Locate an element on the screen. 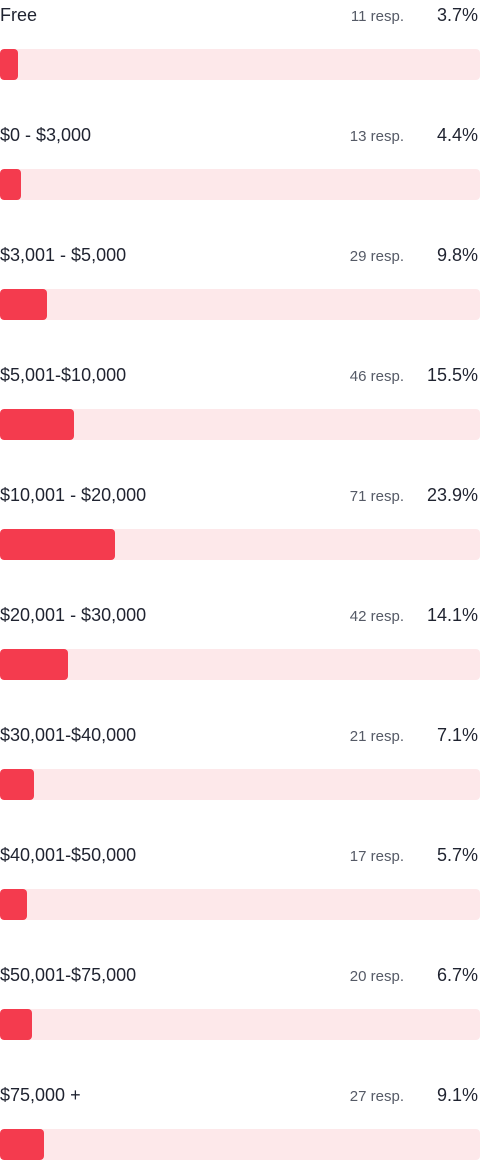 This screenshot has height=1170, width=480. chart-row: $10,001 - $20,000 71 resp. 23.9% is located at coordinates (240, 525).